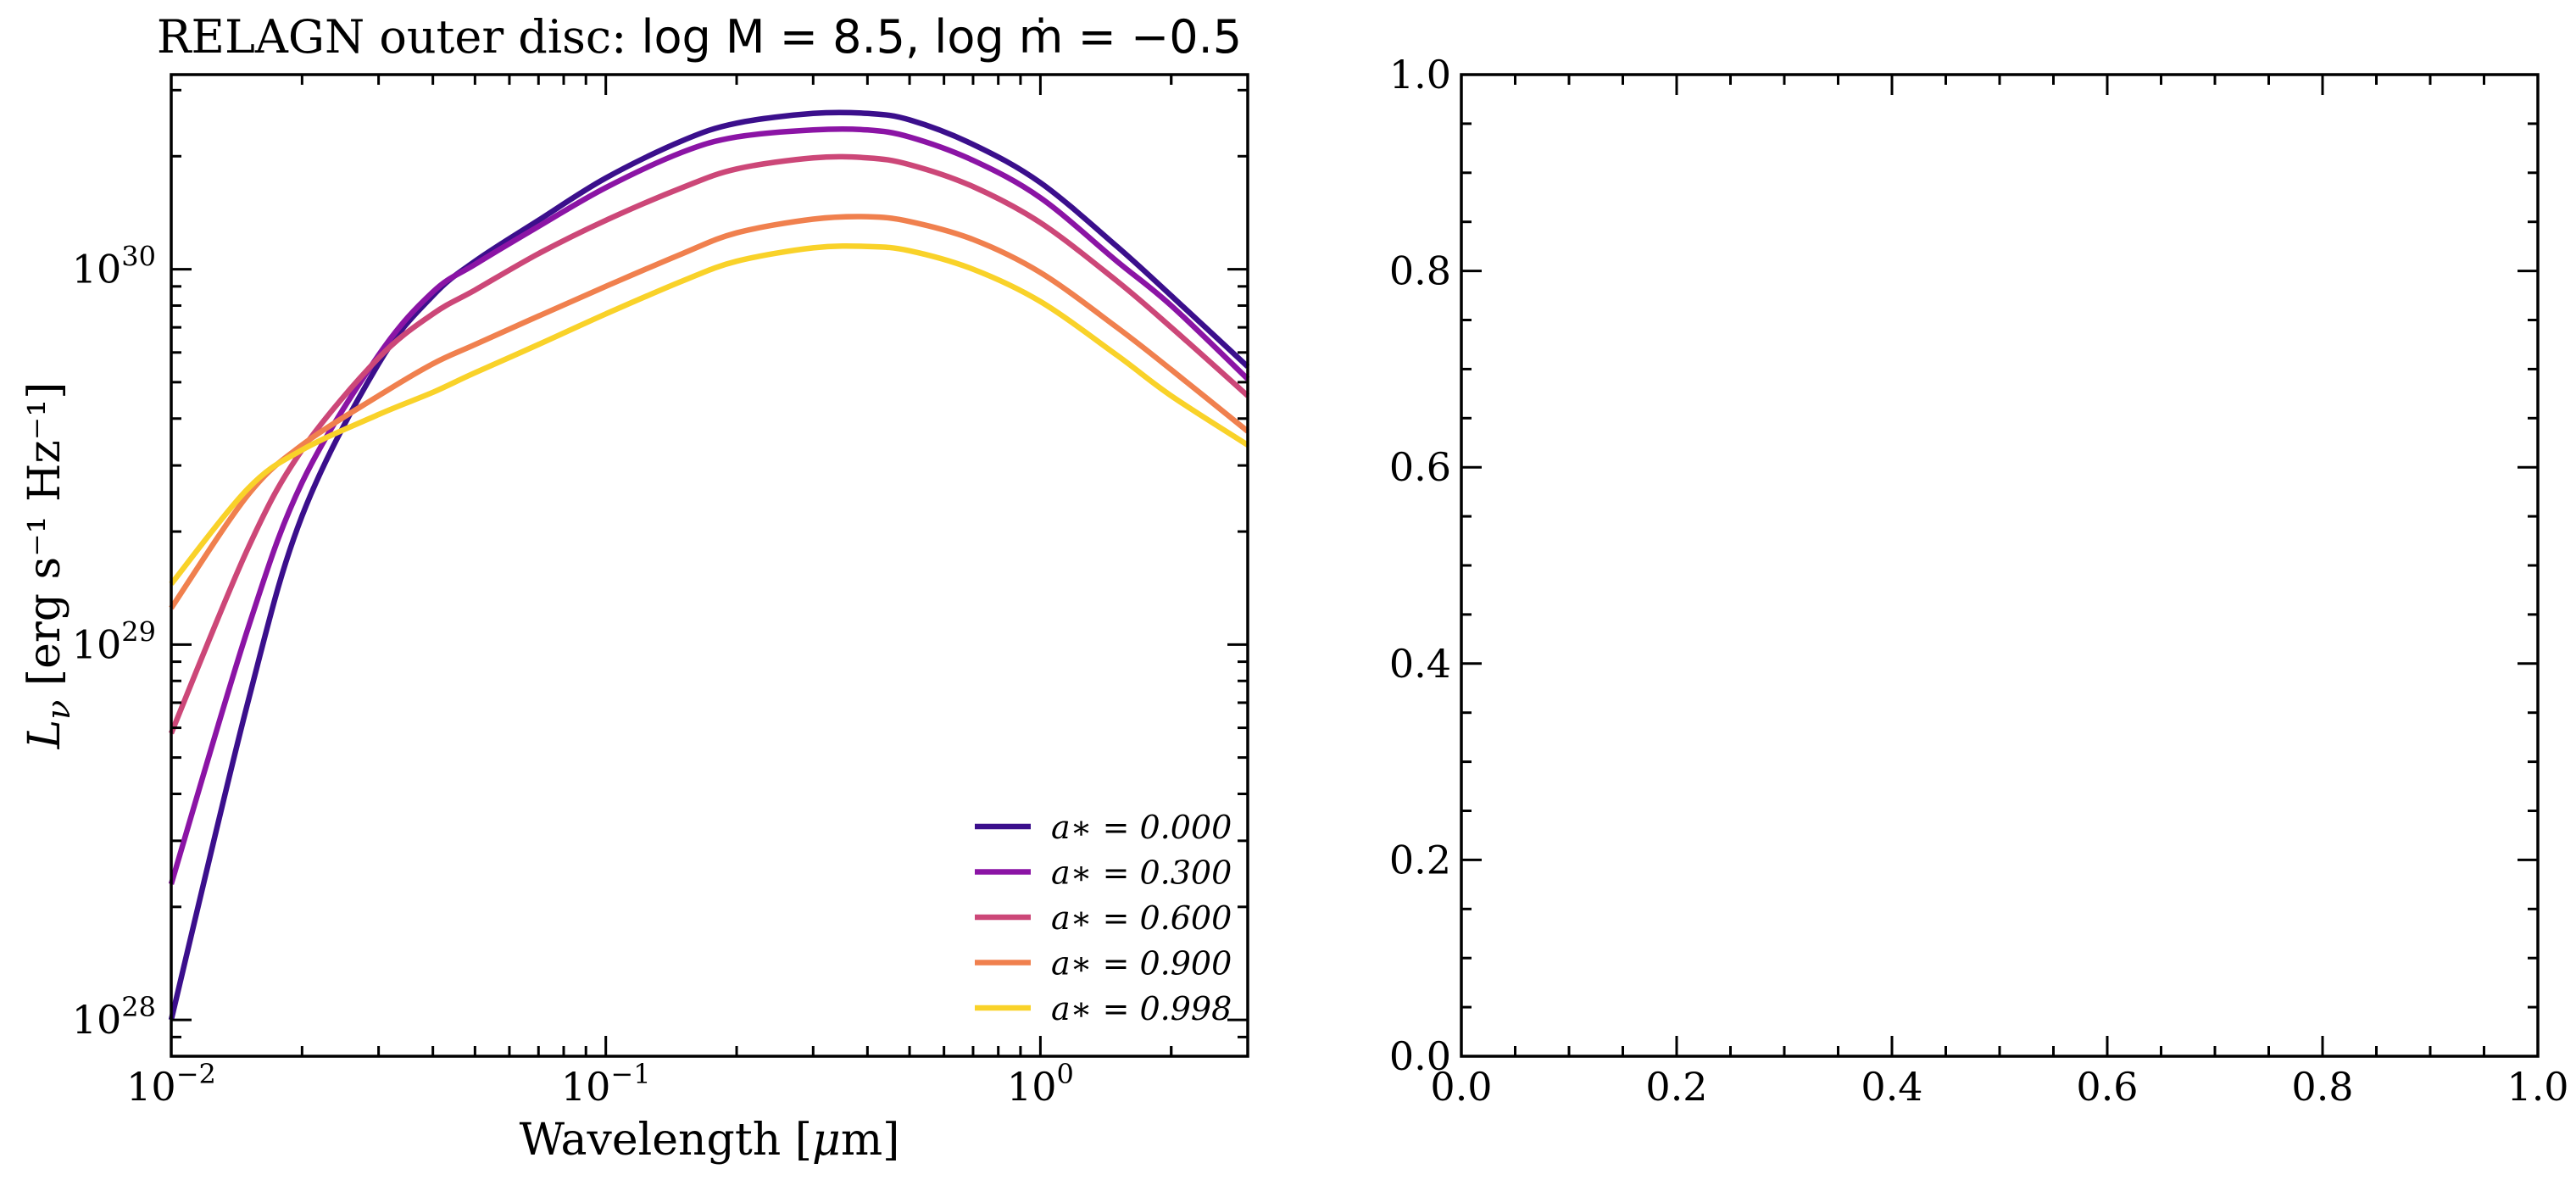 The width and height of the screenshot is (2576, 1180). I want to click on x-tick-label: 10⁻¹, so click(606, 1084).